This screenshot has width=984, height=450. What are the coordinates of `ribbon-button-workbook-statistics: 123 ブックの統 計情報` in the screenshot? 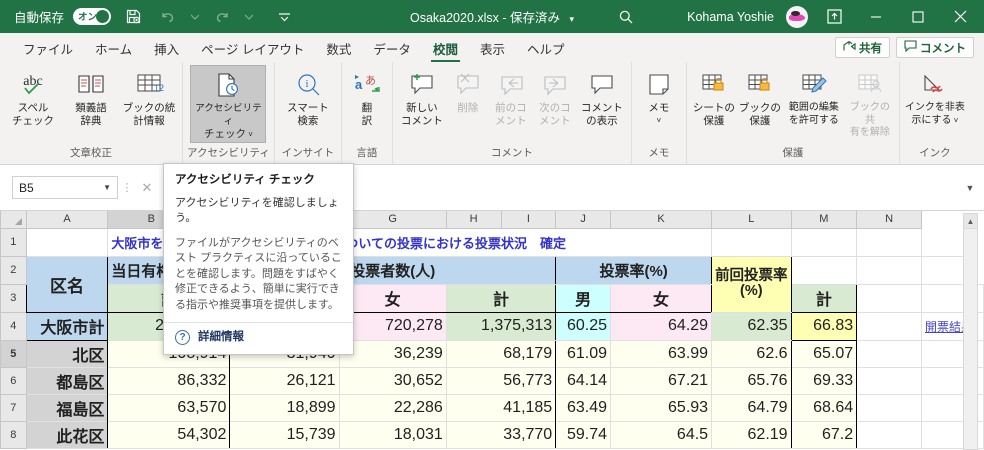 It's located at (149, 96).